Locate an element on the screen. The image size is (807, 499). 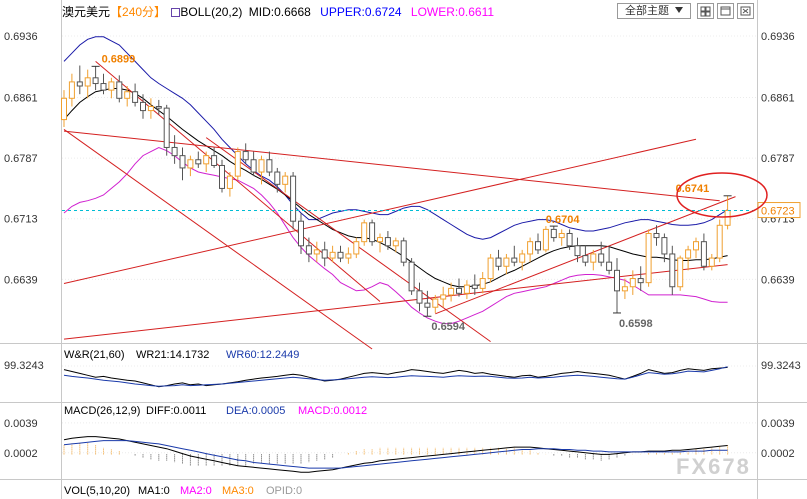
theme-select: 全部主题 is located at coordinates (654, 11).